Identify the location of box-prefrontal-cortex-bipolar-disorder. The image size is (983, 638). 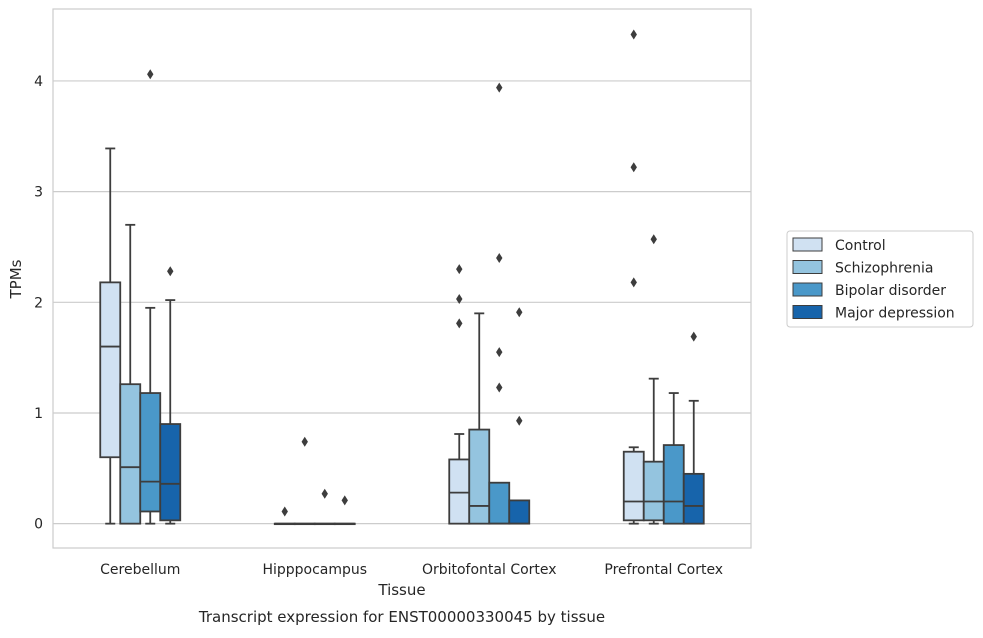
(673, 458).